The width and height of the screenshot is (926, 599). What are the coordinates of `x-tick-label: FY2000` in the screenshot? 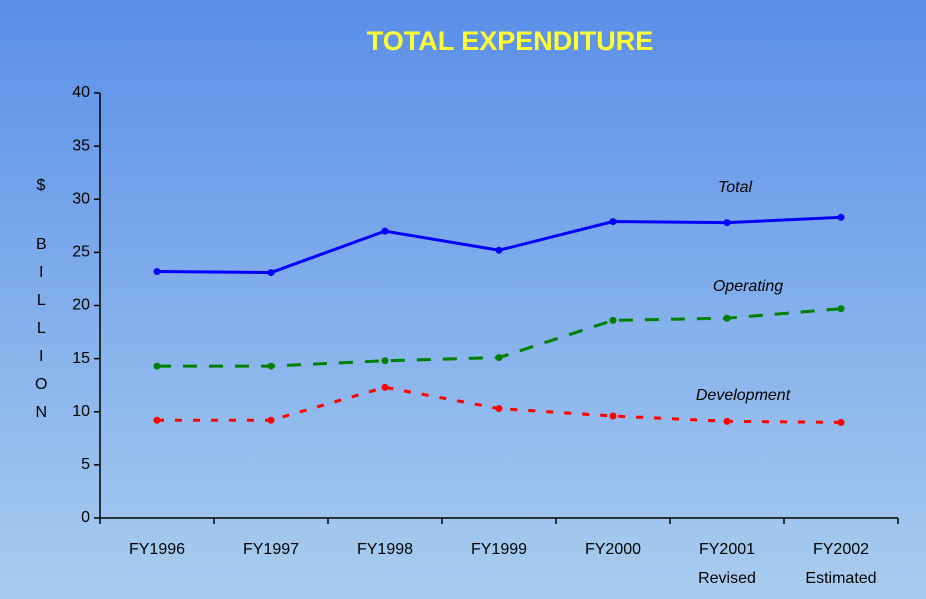 It's located at (613, 549).